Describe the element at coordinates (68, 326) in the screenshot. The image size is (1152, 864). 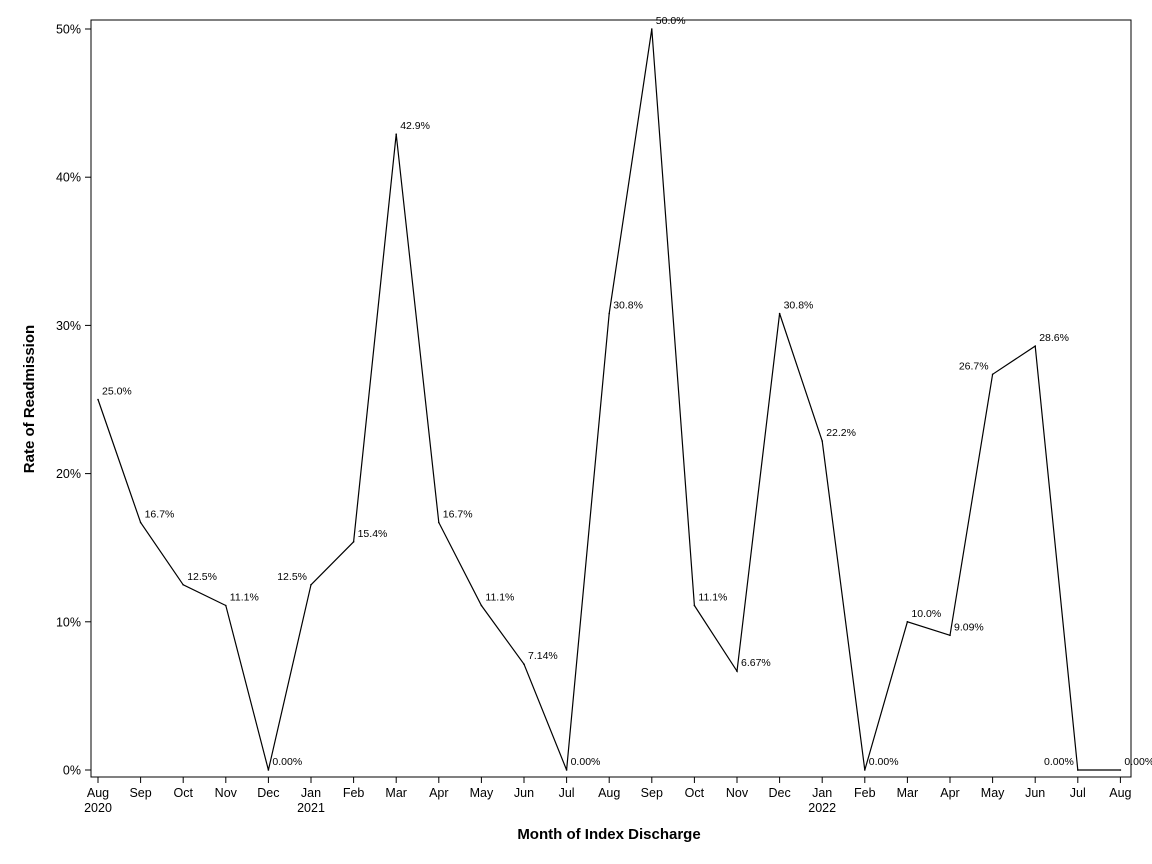
I see `y-tick-label: 30%` at that location.